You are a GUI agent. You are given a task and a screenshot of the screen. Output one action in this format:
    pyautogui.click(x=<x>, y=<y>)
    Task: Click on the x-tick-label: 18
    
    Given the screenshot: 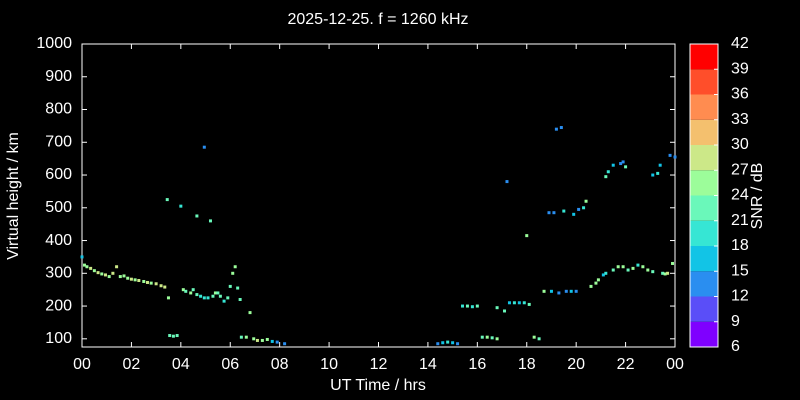 What is the action you would take?
    pyautogui.click(x=527, y=364)
    